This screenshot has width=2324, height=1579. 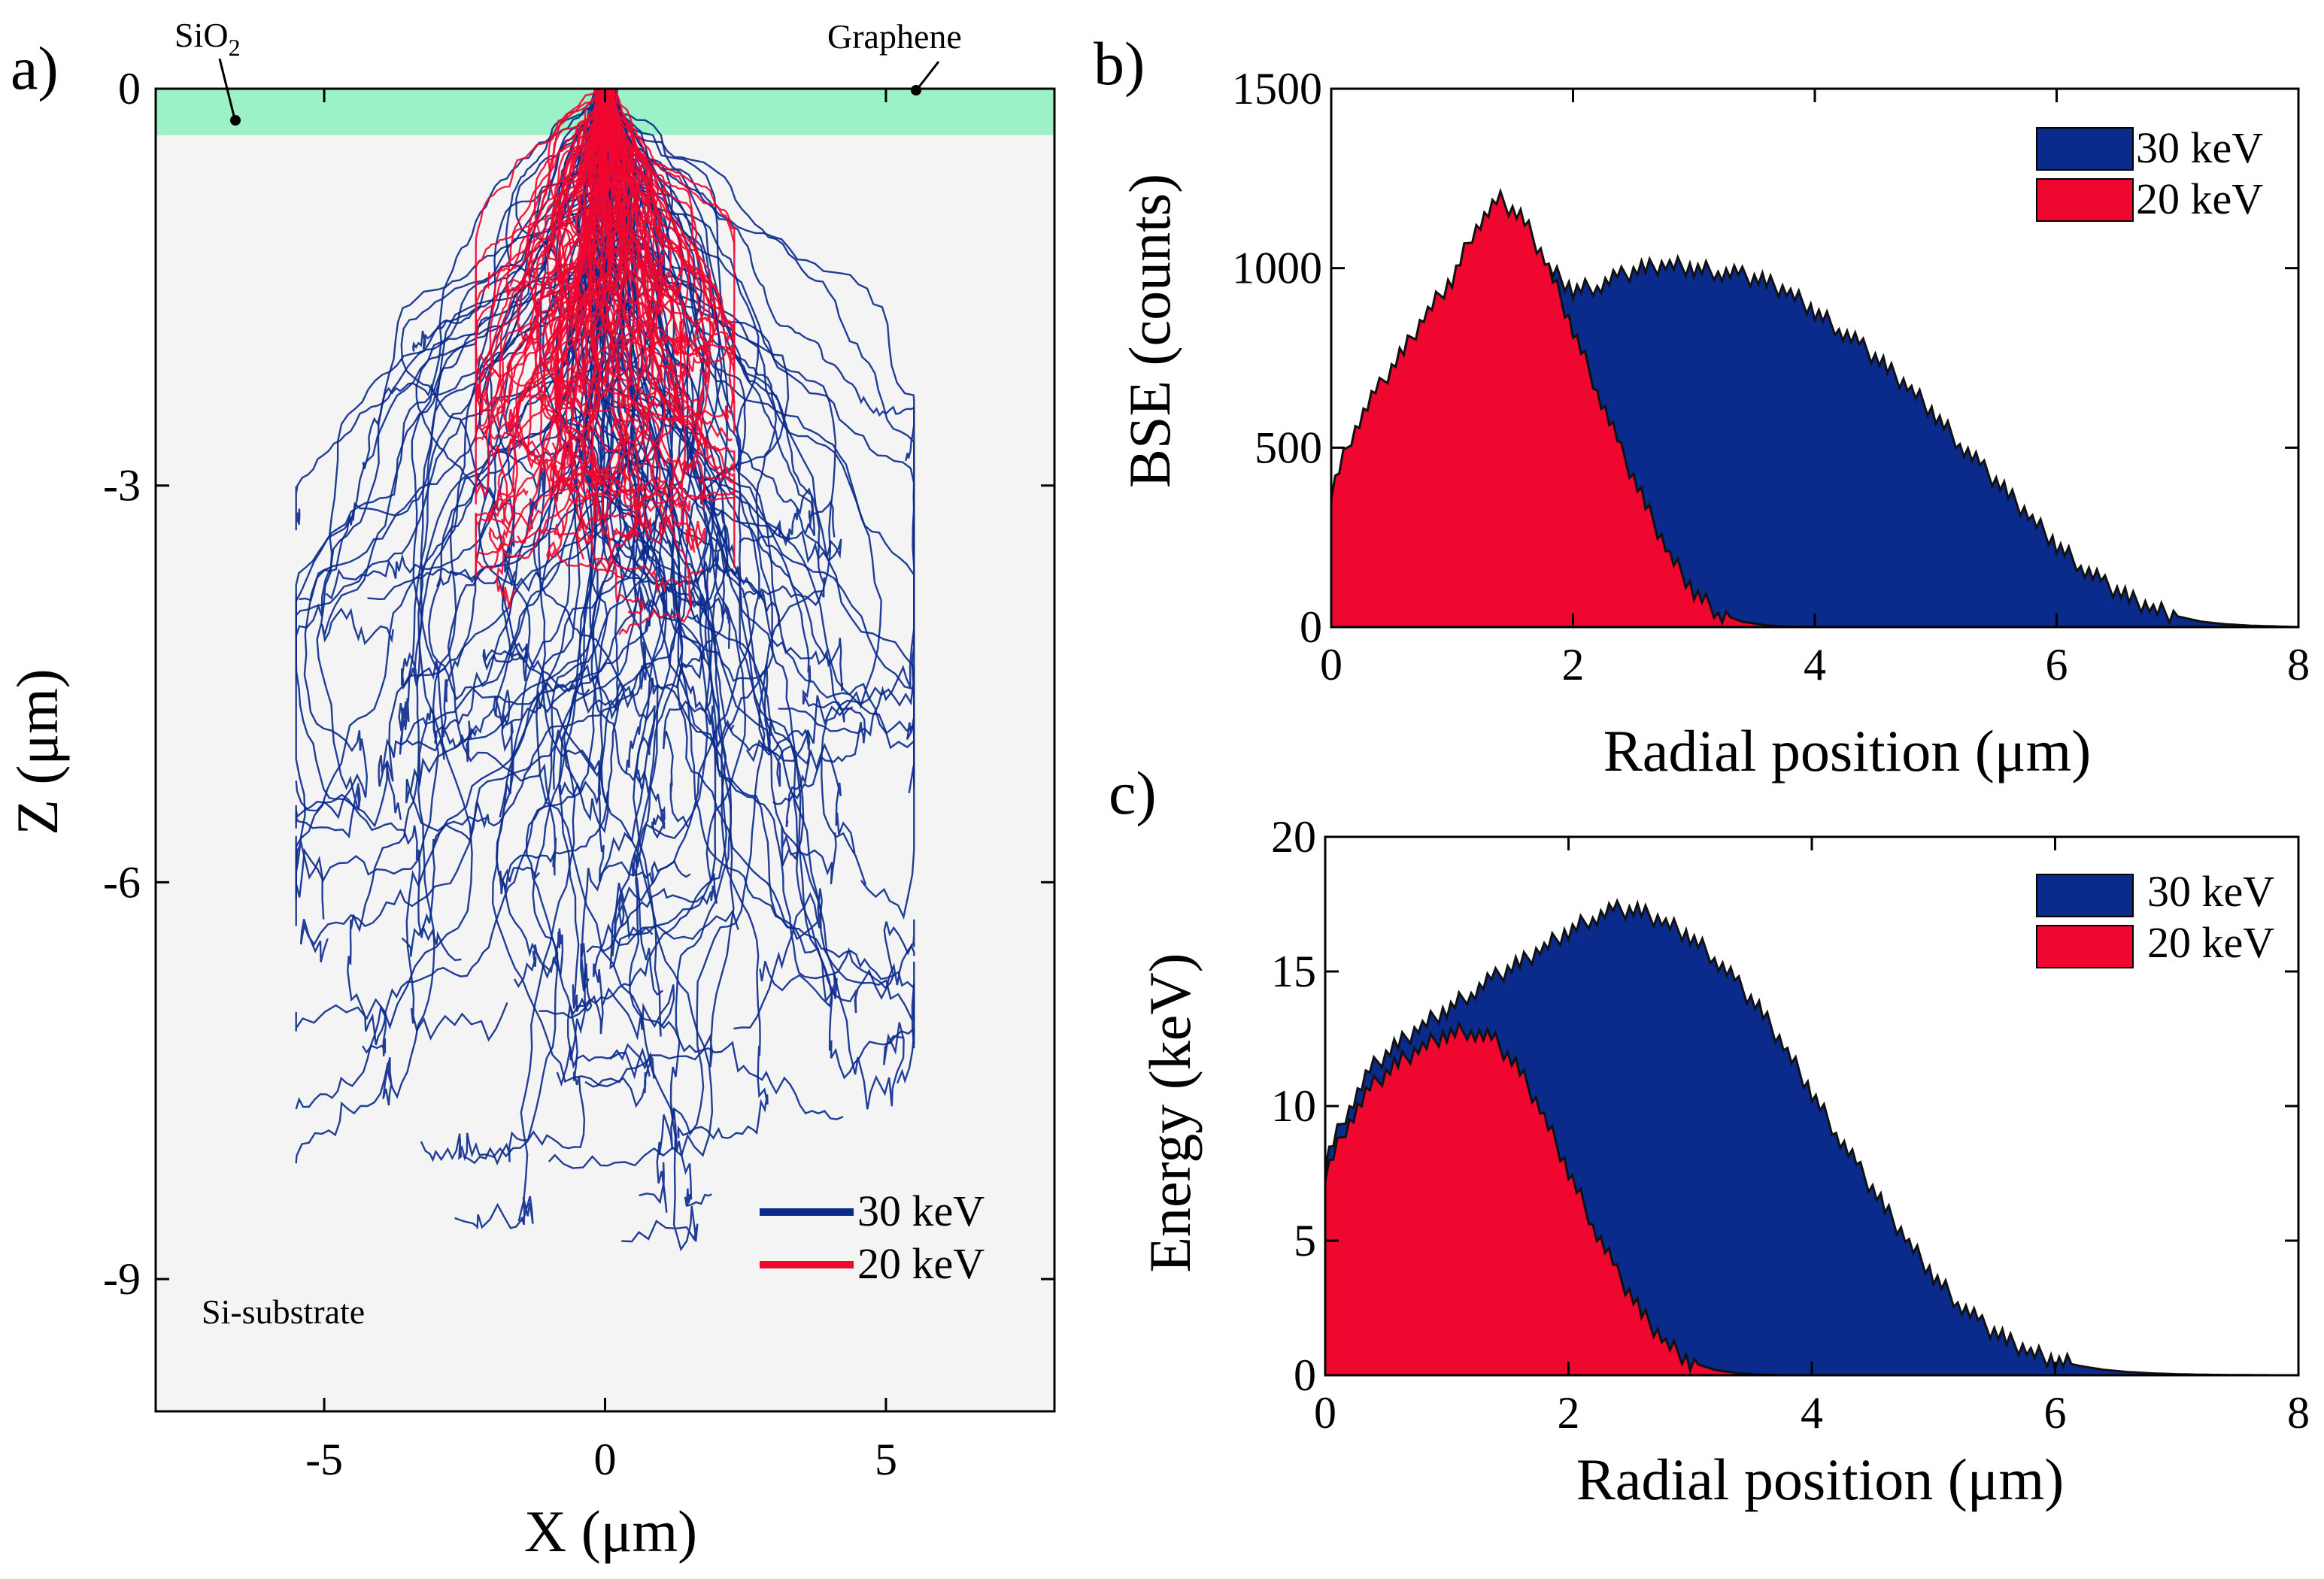 What do you see at coordinates (1305, 1240) in the screenshot?
I see `y-tick-label: 5` at bounding box center [1305, 1240].